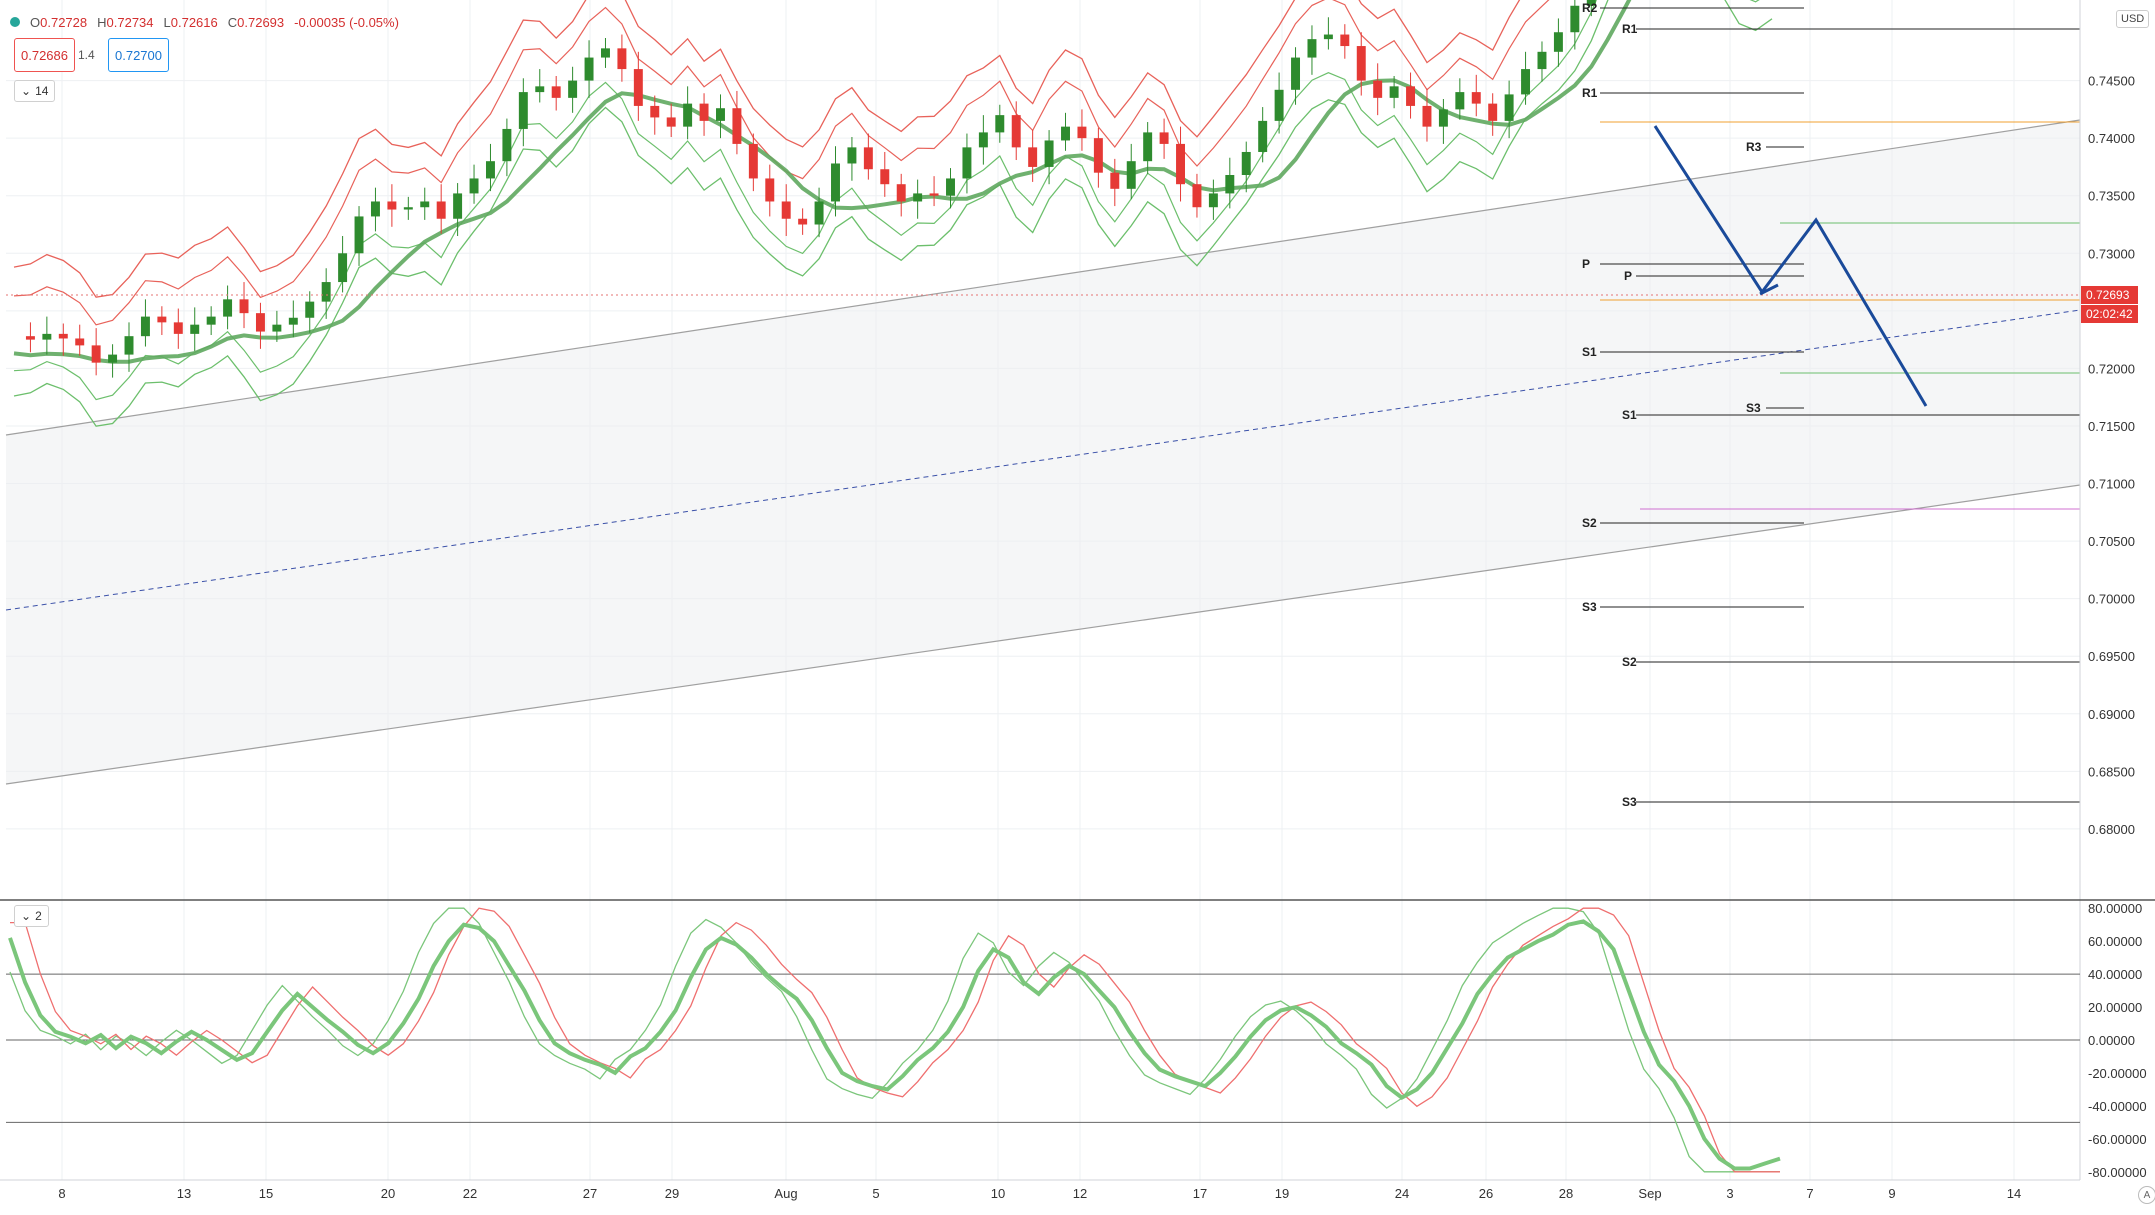  Describe the element at coordinates (1402, 1193) in the screenshot. I see `time-tick-label: 24` at that location.